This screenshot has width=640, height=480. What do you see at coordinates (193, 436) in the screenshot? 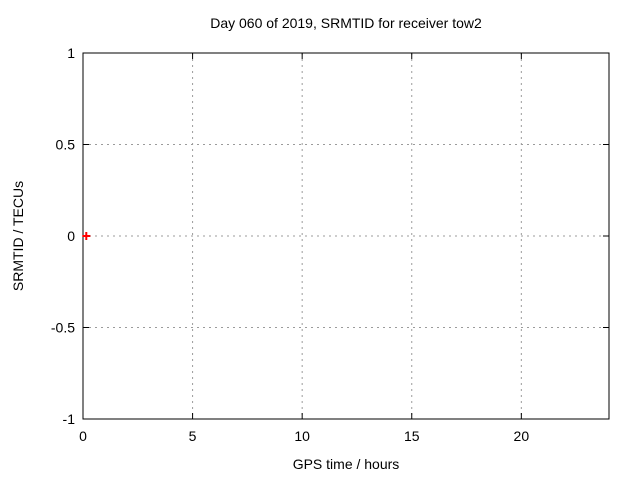
I see `x-tick-label: 5` at bounding box center [193, 436].